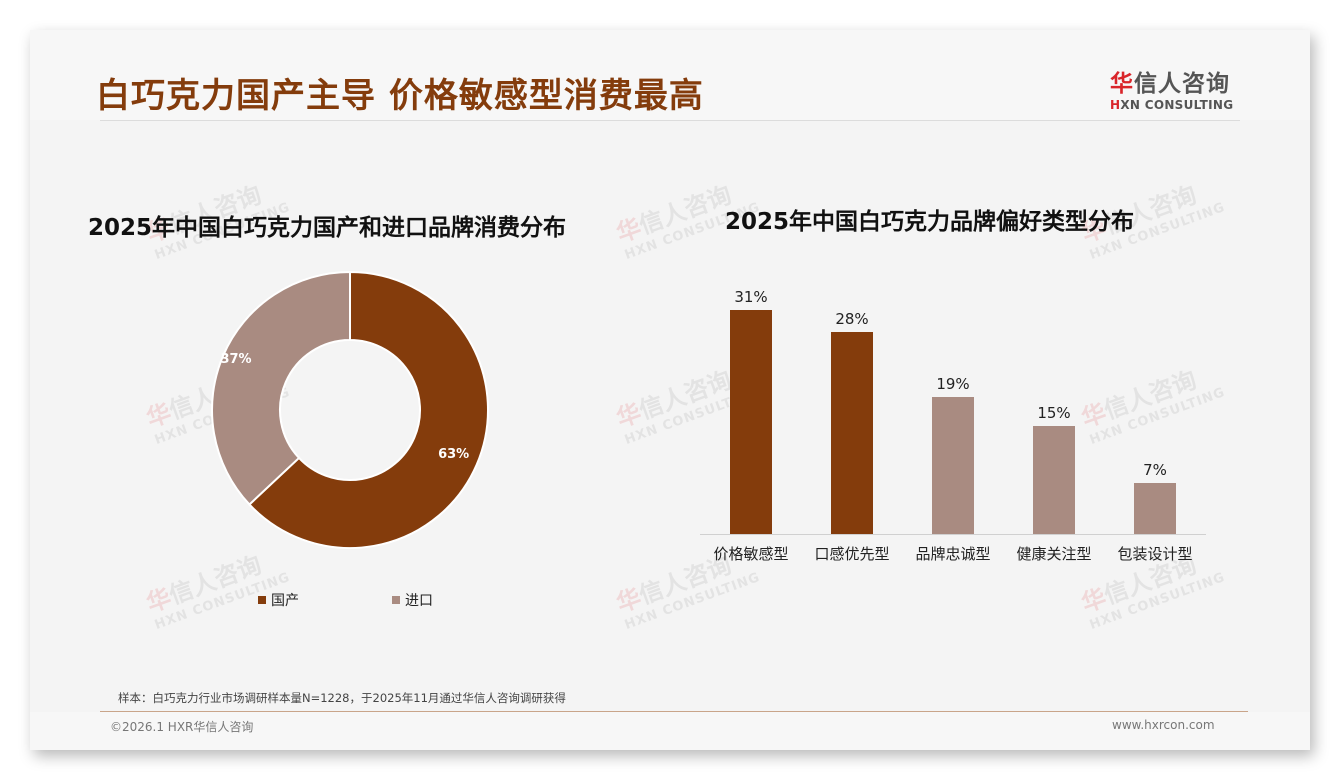  Describe the element at coordinates (852, 432) in the screenshot. I see `bar-taste-first` at that location.